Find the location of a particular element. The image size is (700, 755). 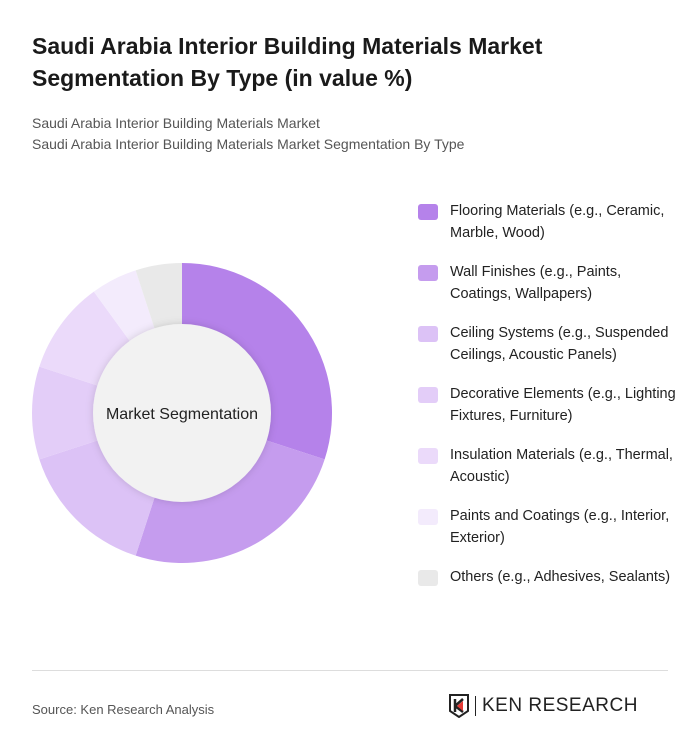

ken-research-logo-icon is located at coordinates (459, 706).